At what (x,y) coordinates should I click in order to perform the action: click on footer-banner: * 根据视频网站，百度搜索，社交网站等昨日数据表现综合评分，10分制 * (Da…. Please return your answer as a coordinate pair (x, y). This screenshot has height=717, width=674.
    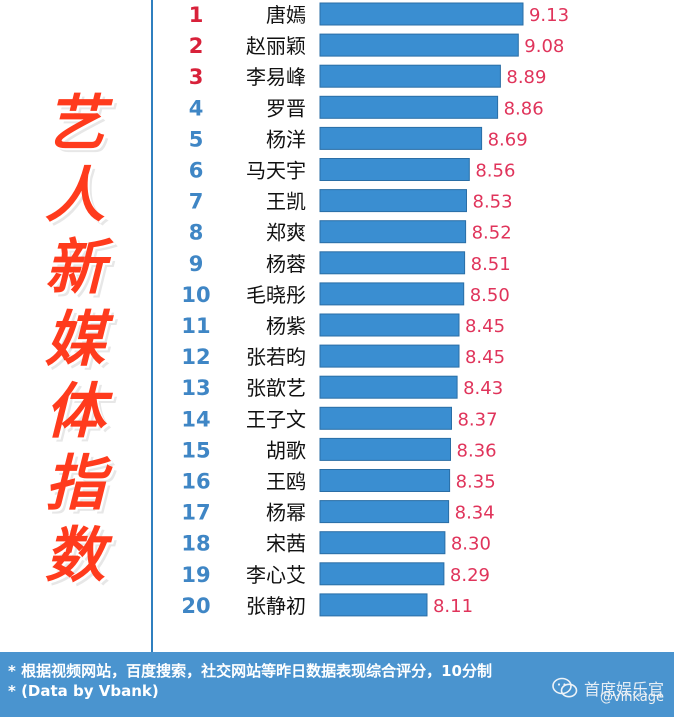
    Looking at the image, I should click on (337, 684).